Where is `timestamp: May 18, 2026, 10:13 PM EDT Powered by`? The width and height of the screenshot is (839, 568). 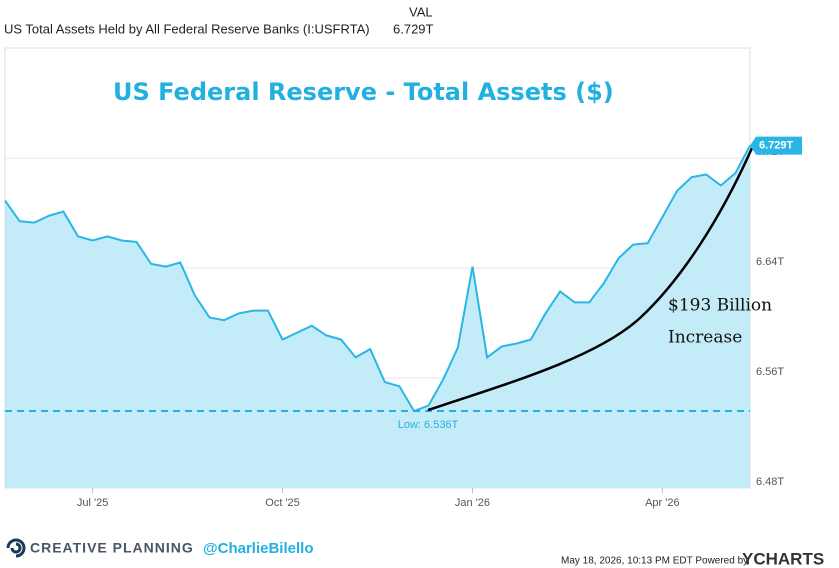 timestamp: May 18, 2026, 10:13 PM EDT Powered by is located at coordinates (654, 561).